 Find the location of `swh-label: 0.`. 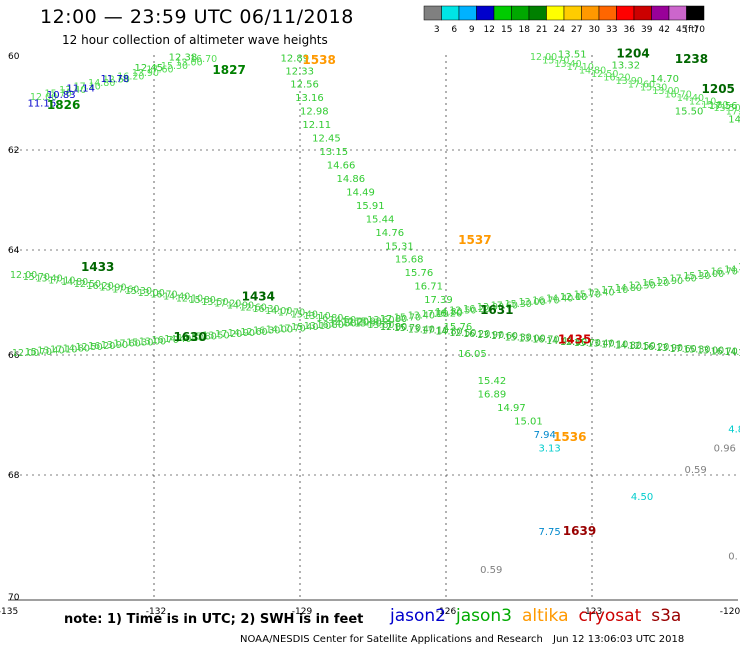

swh-label: 0. is located at coordinates (733, 557).